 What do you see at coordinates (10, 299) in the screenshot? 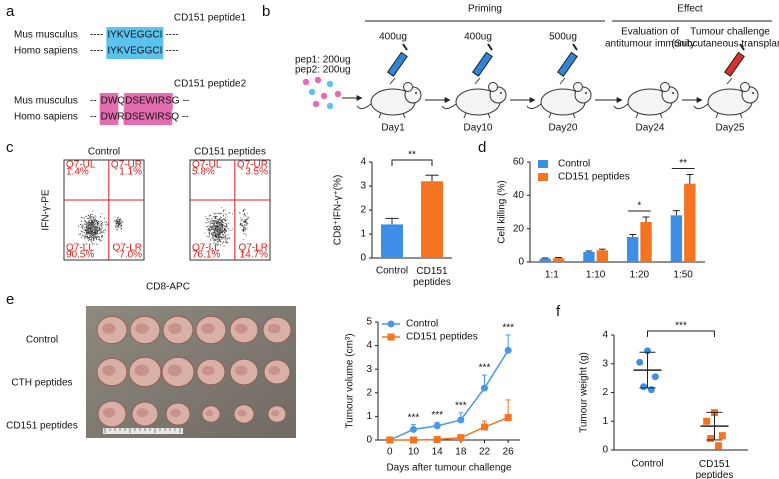
I see `panel-label: e` at bounding box center [10, 299].